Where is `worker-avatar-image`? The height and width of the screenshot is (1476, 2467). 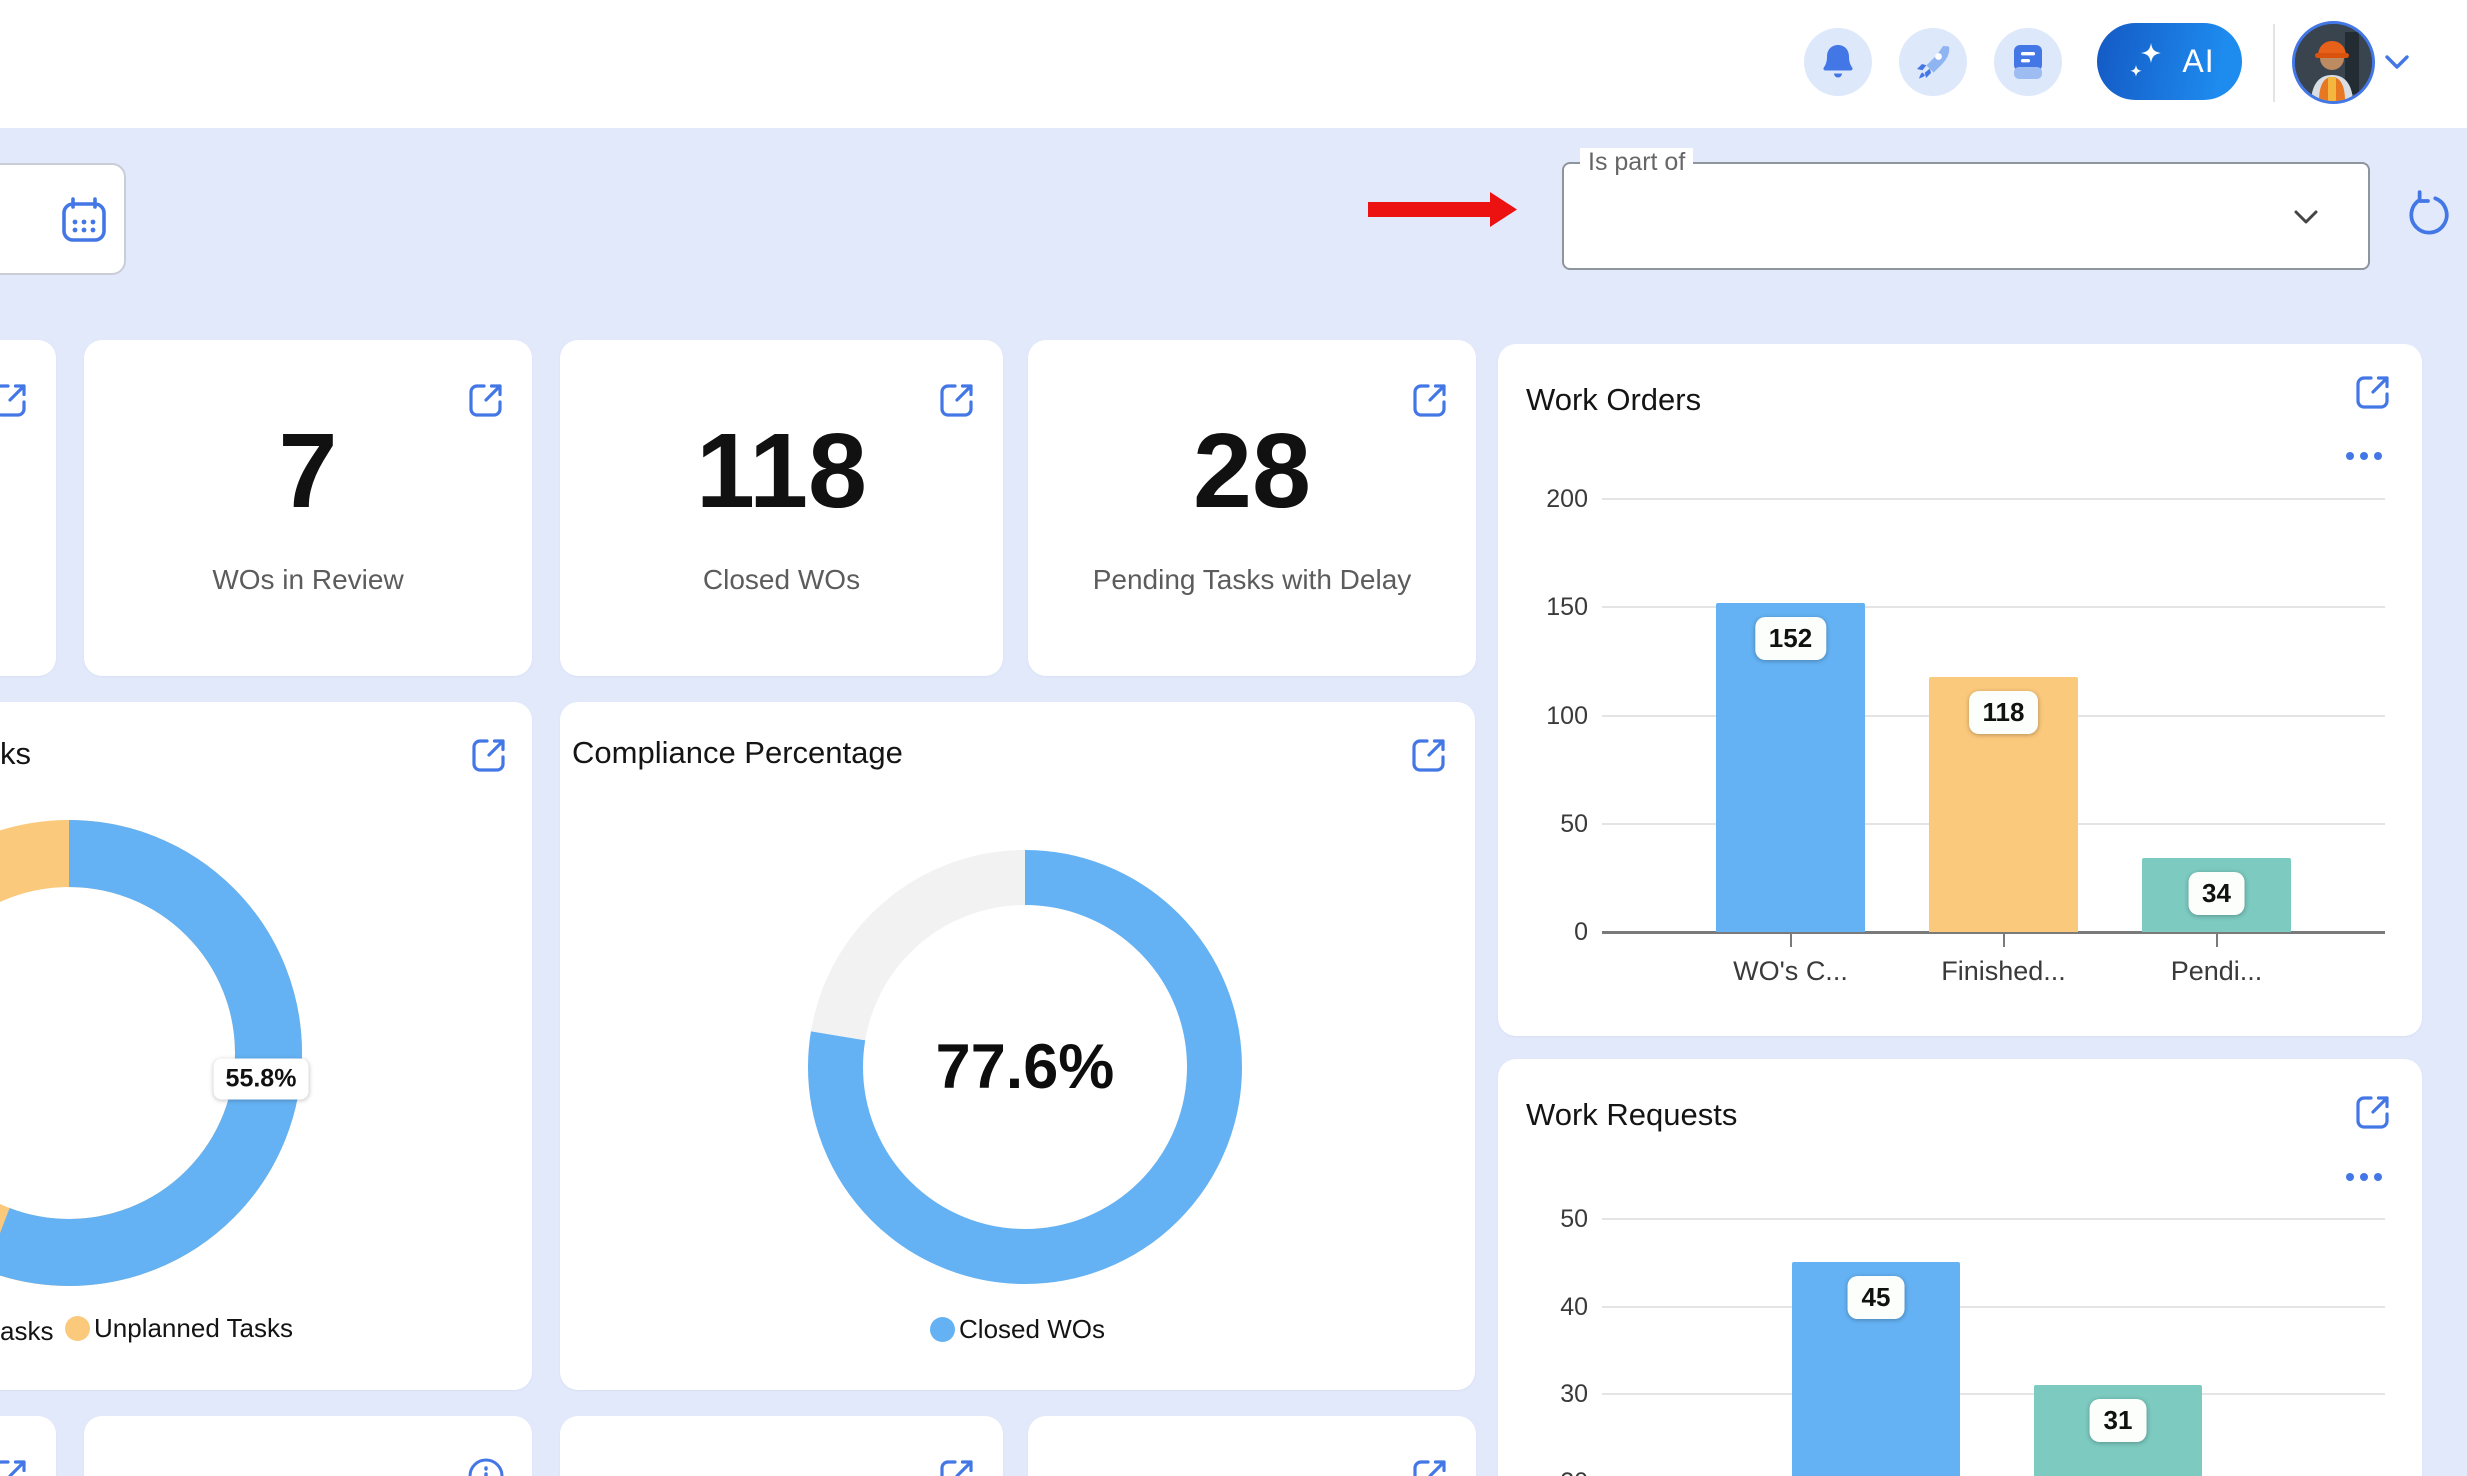
worker-avatar-image is located at coordinates (2333, 62).